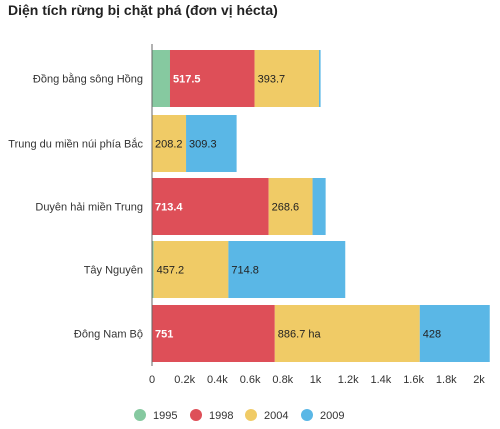  I want to click on bar-trung-du-mien-nui-phia-bac-2004, so click(169, 143).